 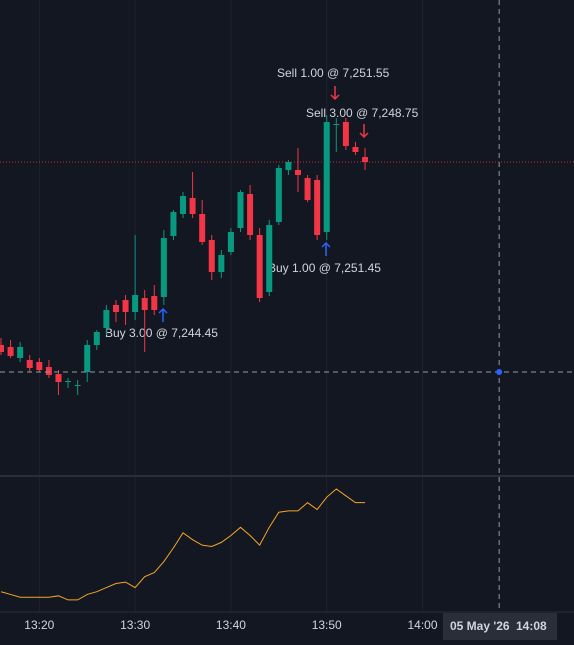 What do you see at coordinates (327, 625) in the screenshot?
I see `x-tick-label: 13:50` at bounding box center [327, 625].